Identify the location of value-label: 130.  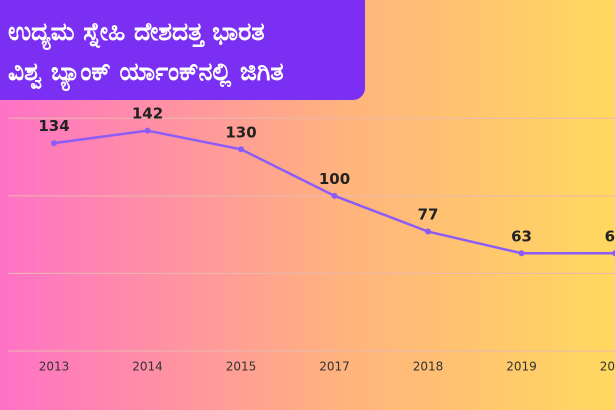
(240, 132).